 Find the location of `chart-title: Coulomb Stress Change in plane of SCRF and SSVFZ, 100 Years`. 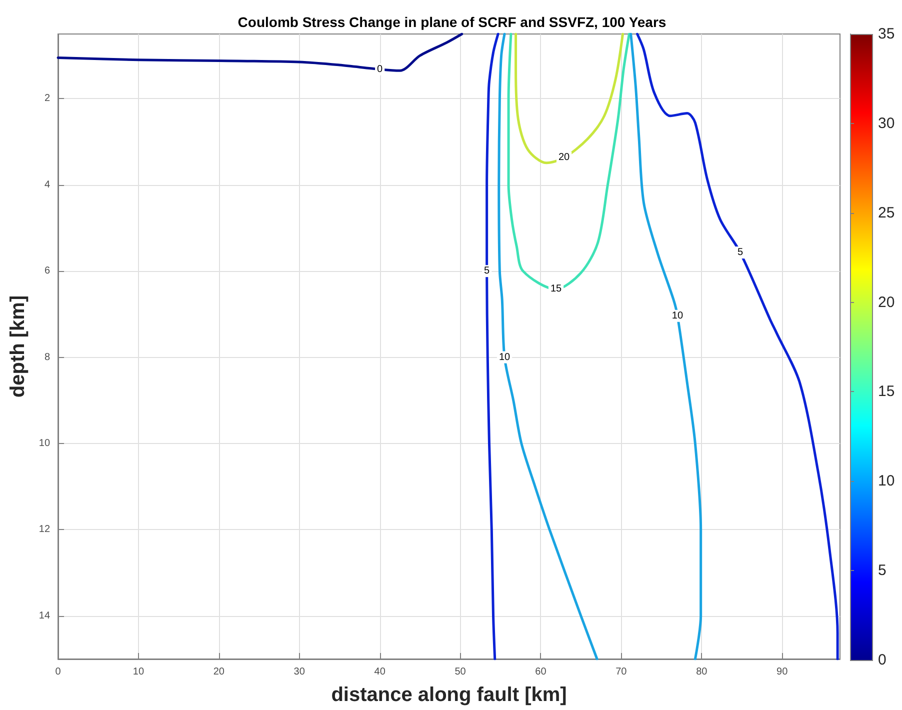

chart-title: Coulomb Stress Change in plane of SCRF and SSVFZ, 100 Years is located at coordinates (452, 22).